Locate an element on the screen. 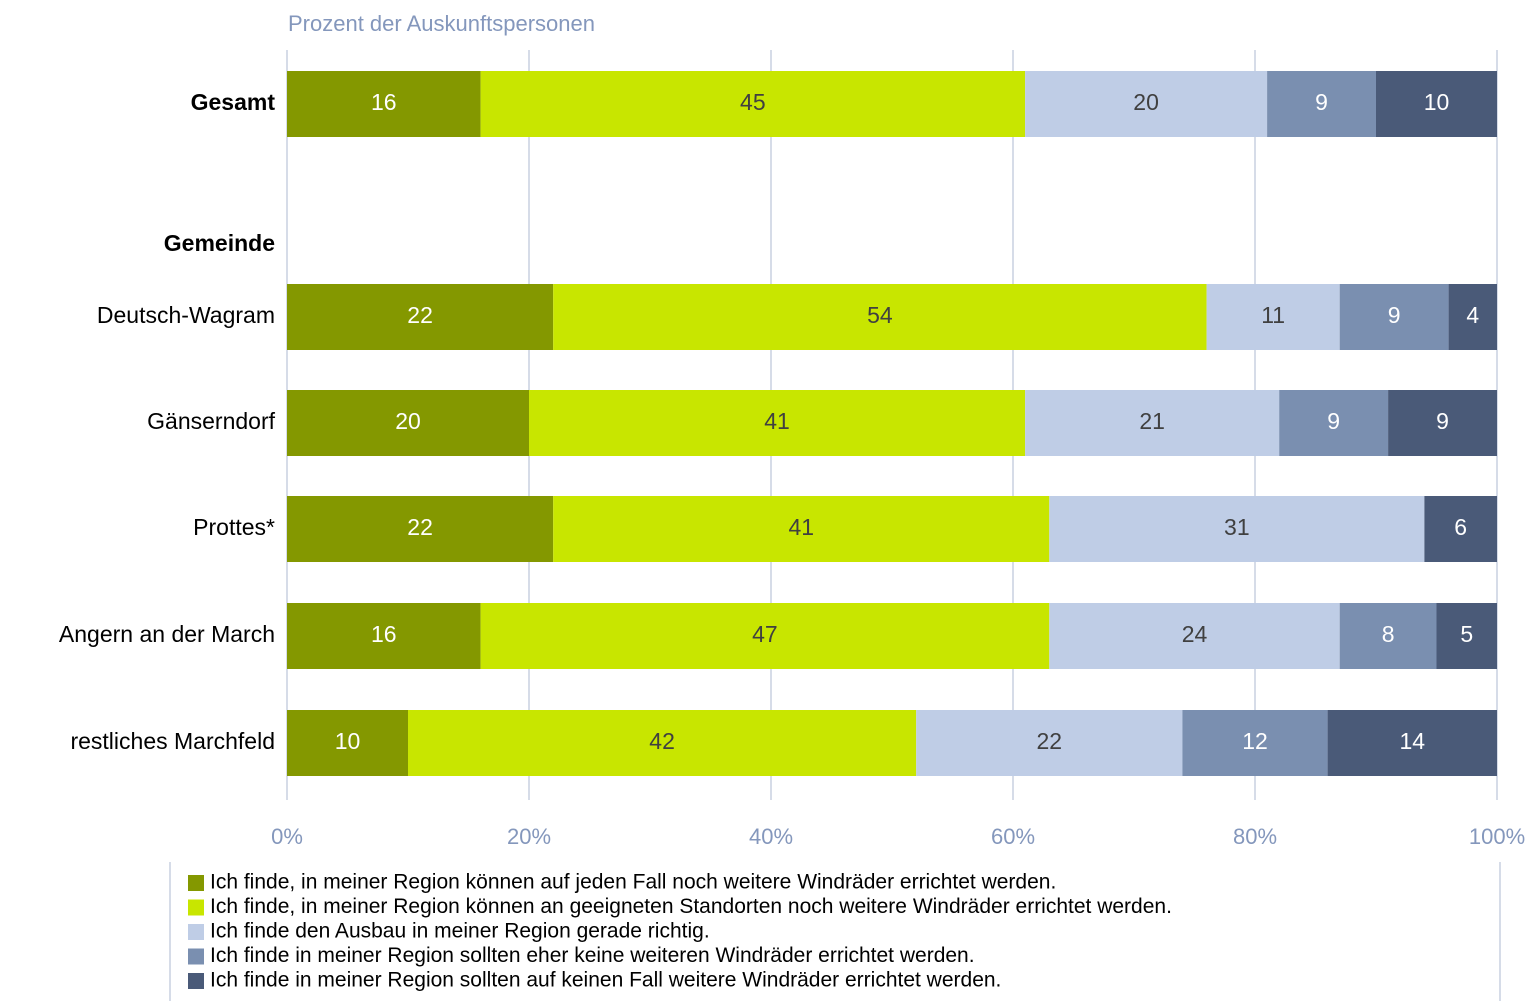 This screenshot has width=1535, height=1001. value-label: 31 is located at coordinates (1237, 527).